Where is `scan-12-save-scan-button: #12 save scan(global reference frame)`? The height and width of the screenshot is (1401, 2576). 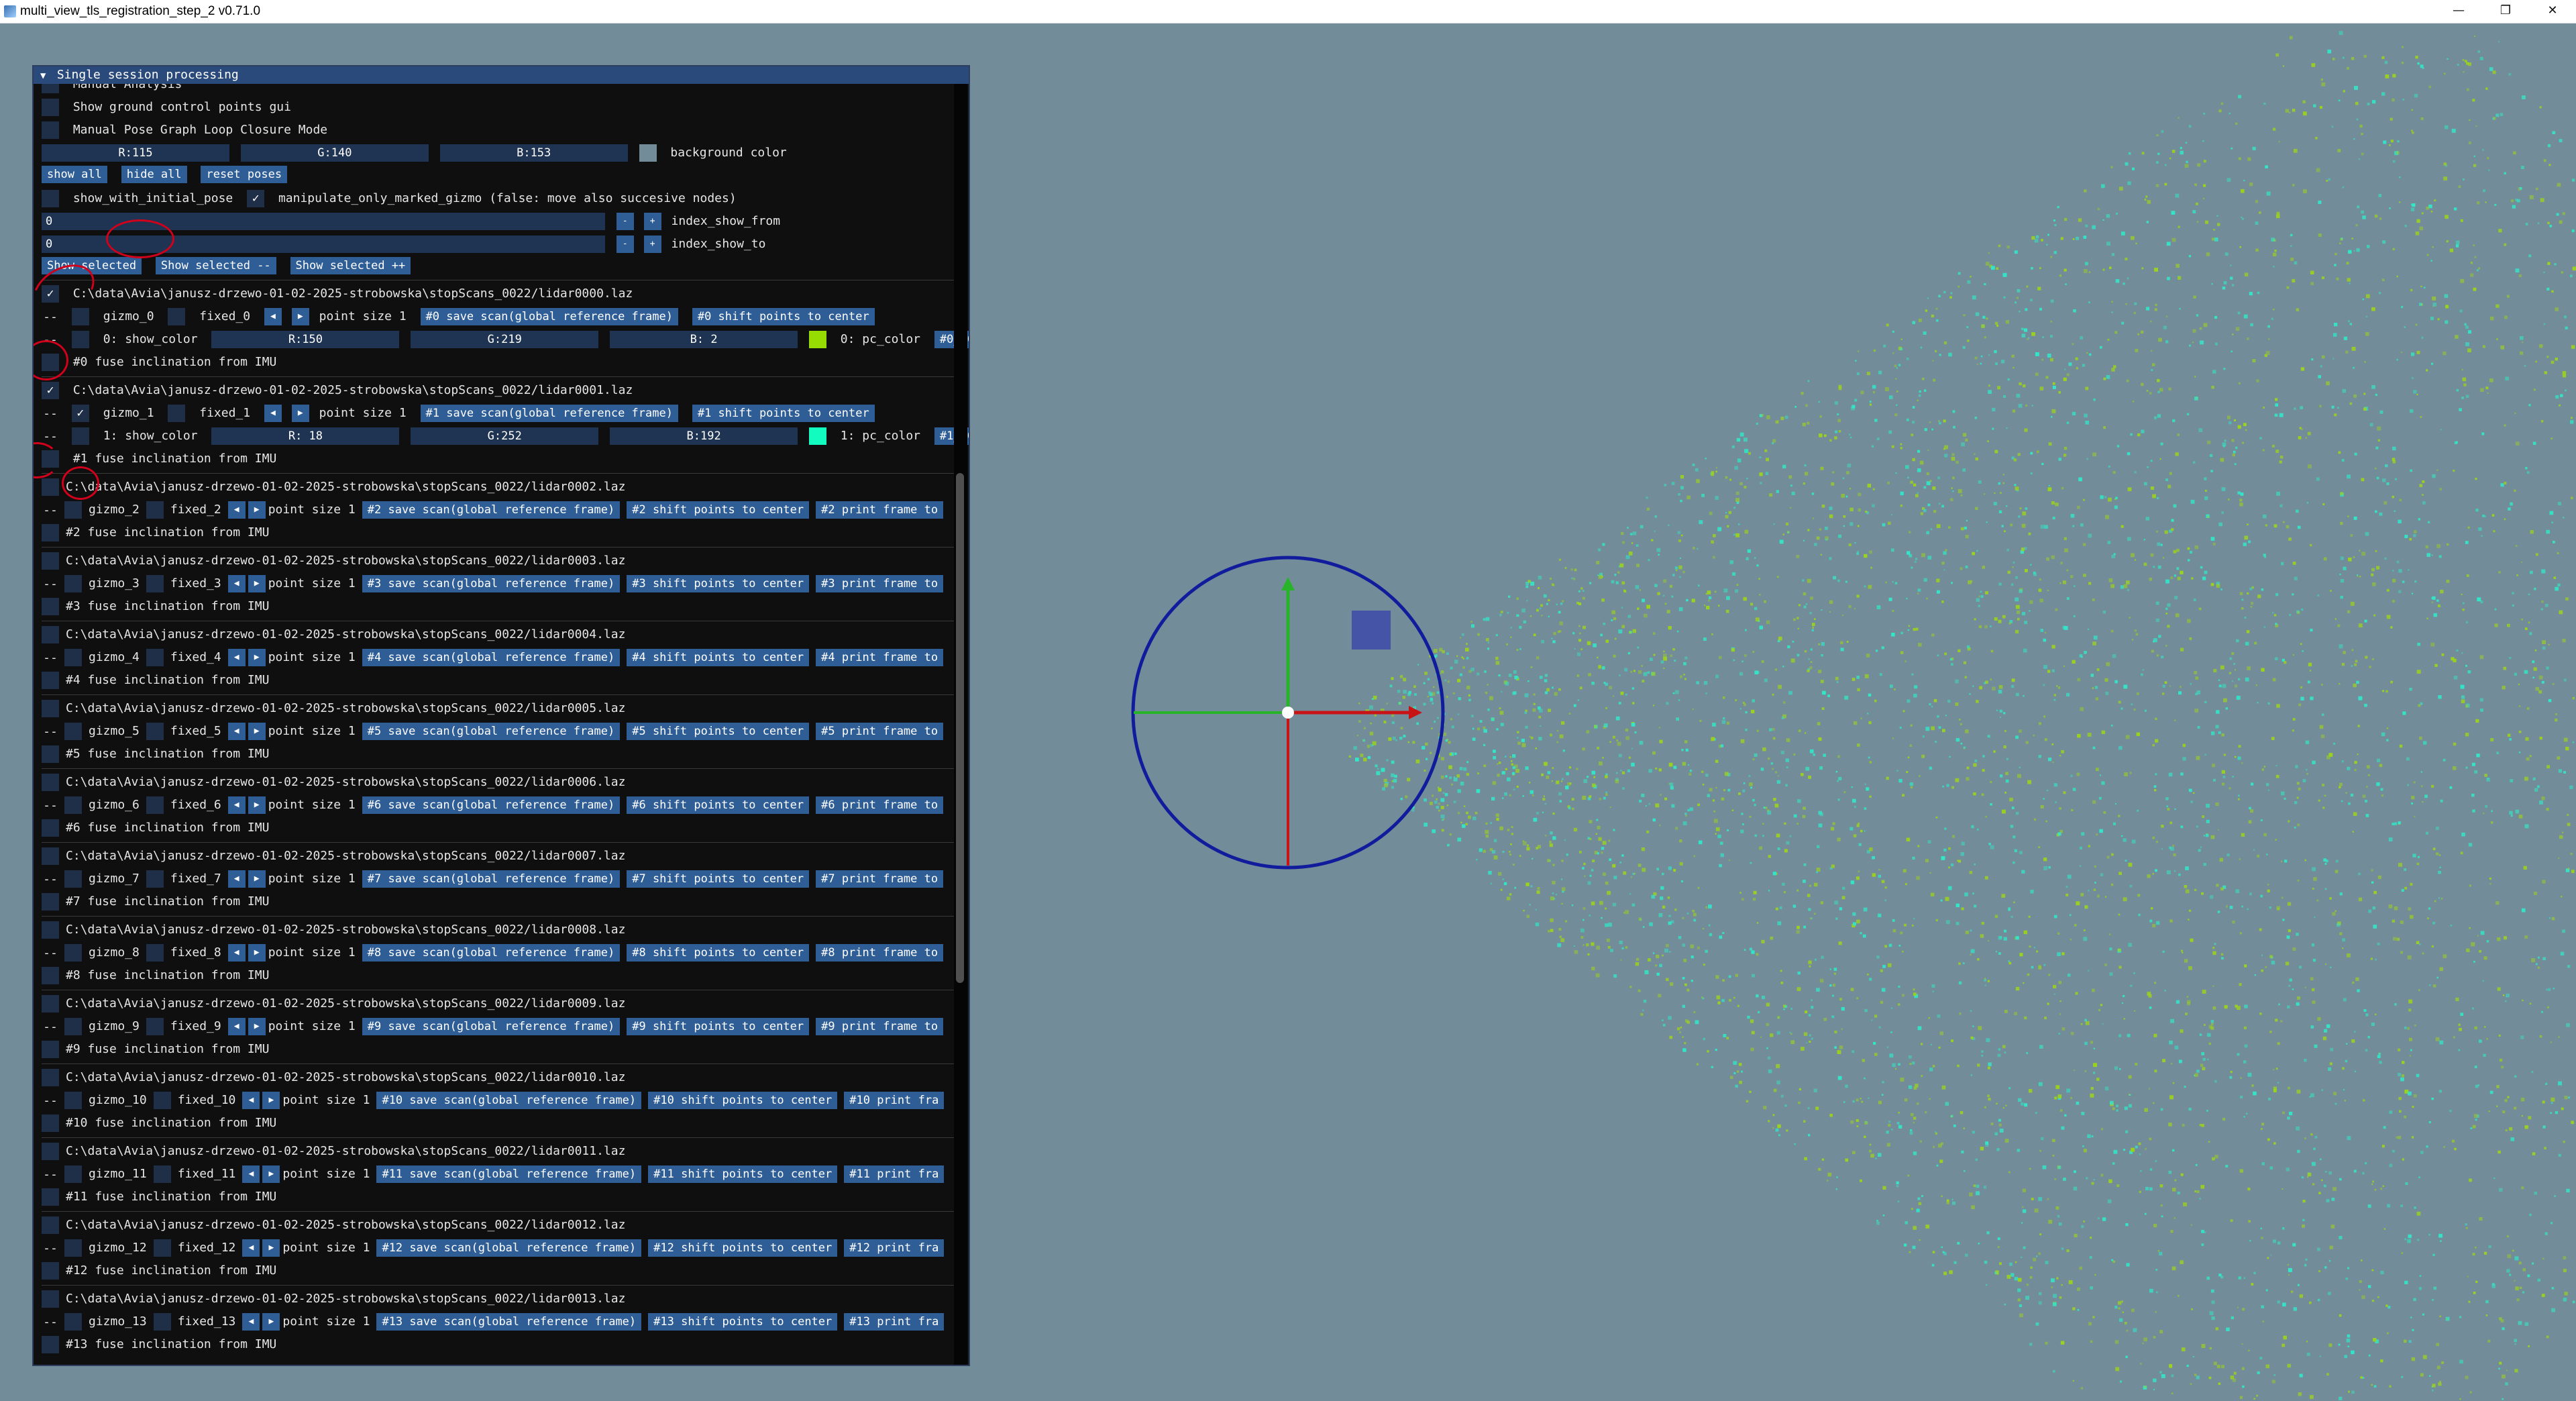 scan-12-save-scan-button: #12 save scan(global reference frame) is located at coordinates (509, 1248).